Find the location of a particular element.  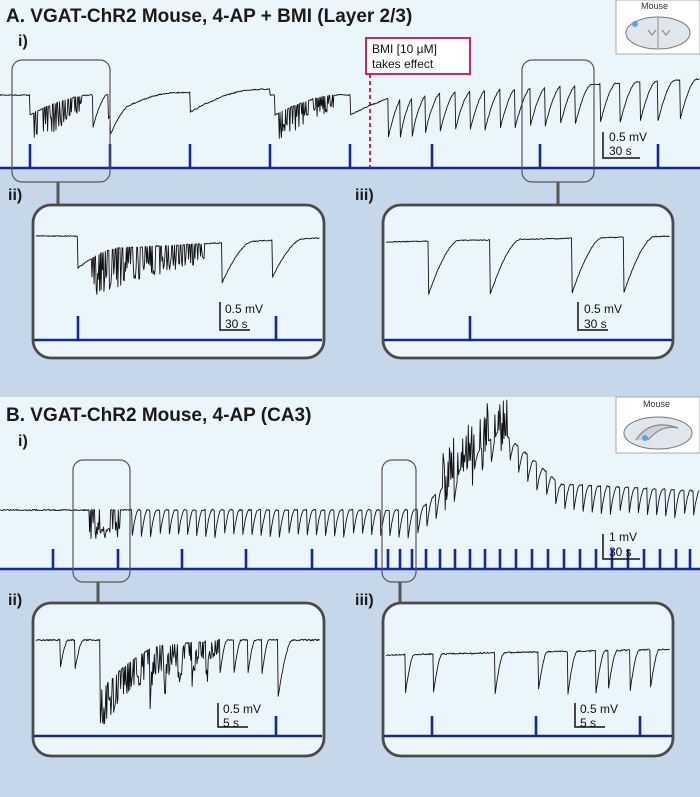

panel-b-stim-markers is located at coordinates (371, 559).